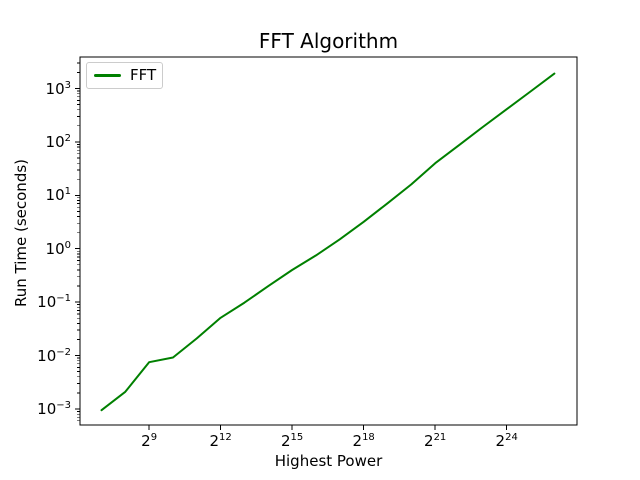  Describe the element at coordinates (149, 441) in the screenshot. I see `x-tick-label: 29` at that location.